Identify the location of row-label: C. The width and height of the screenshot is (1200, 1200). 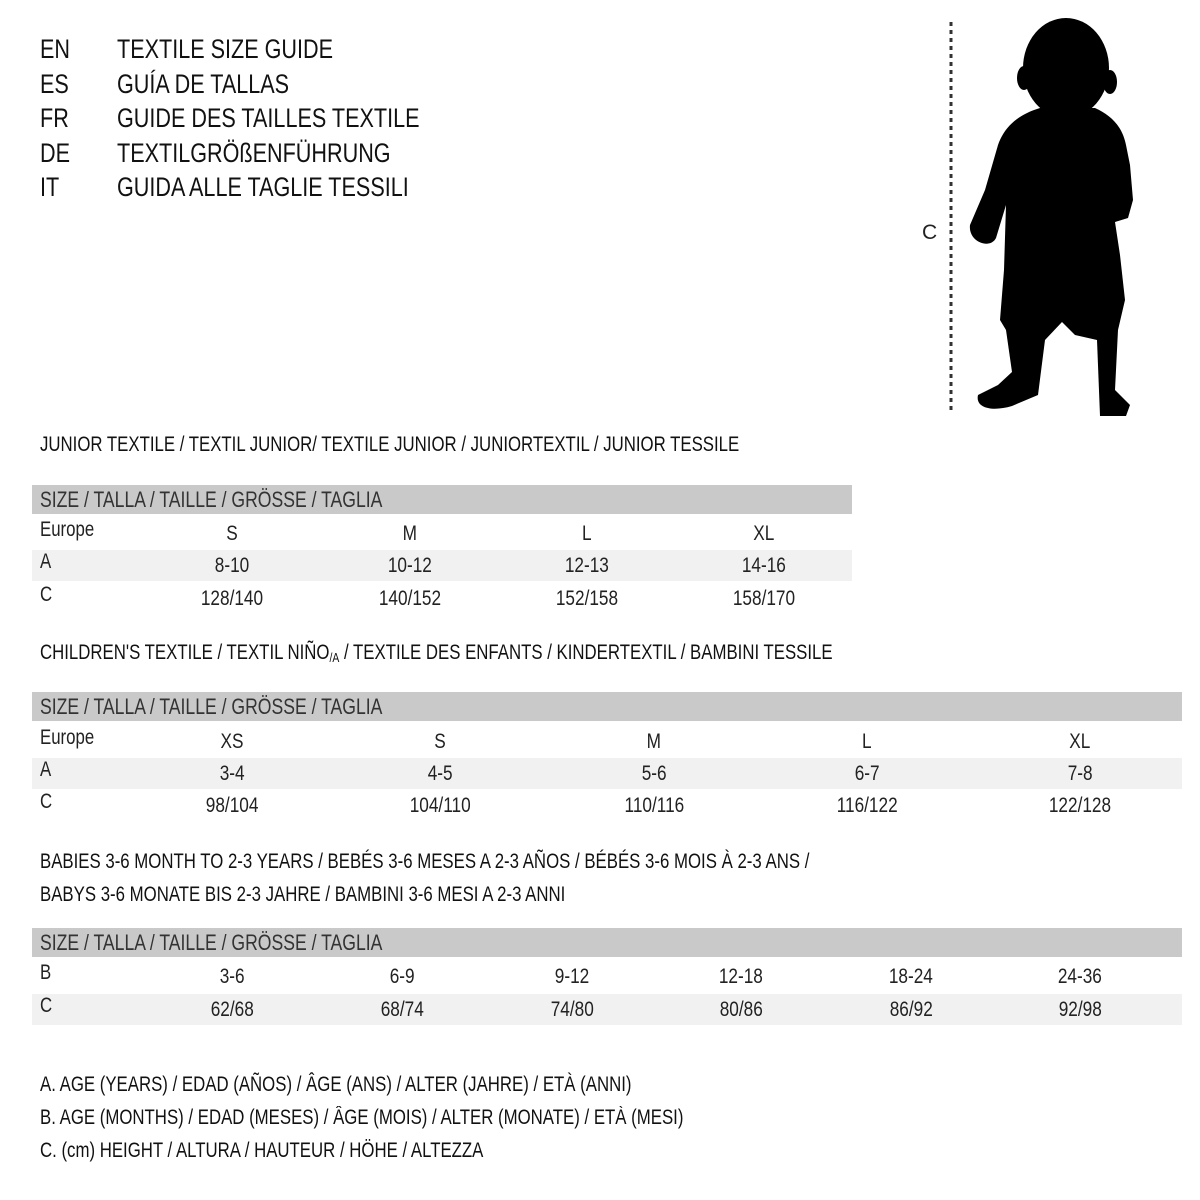
(47, 1006).